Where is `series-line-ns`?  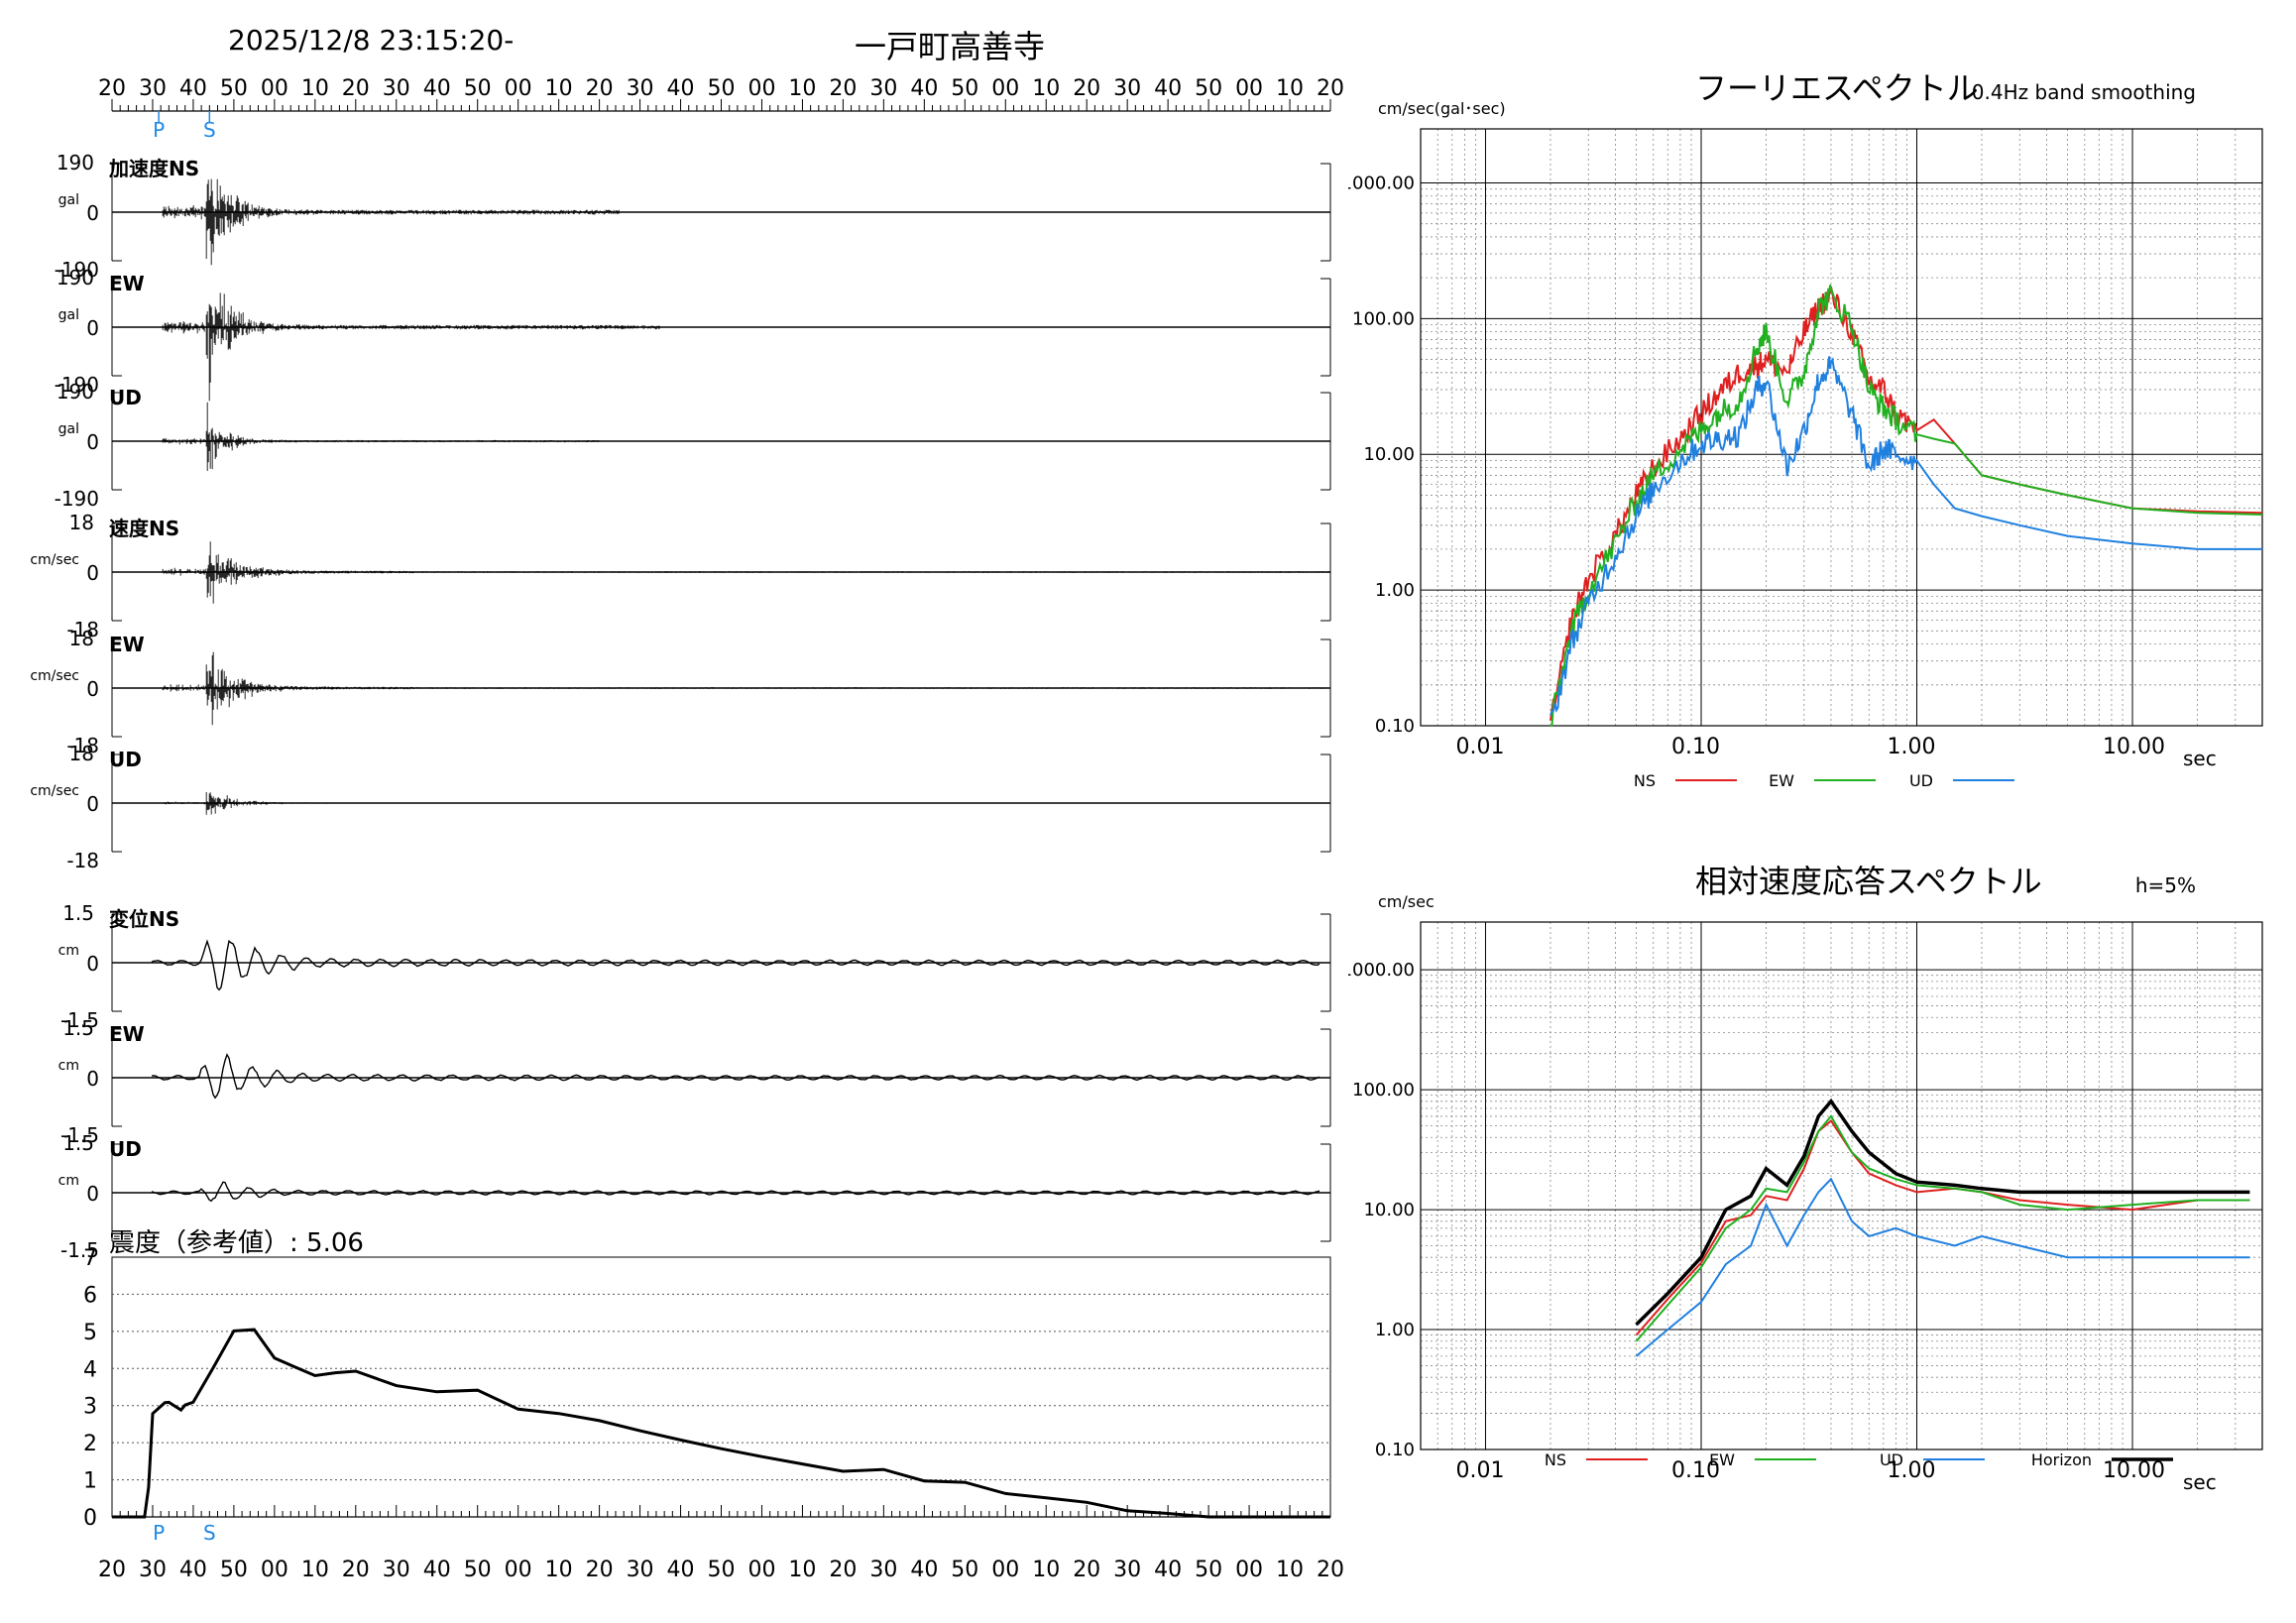
series-line-ns is located at coordinates (1907, 504).